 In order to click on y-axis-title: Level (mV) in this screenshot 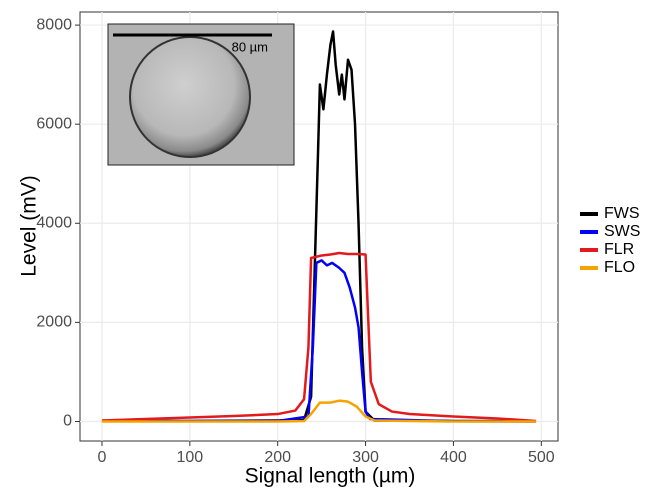, I will do `click(29, 226)`.